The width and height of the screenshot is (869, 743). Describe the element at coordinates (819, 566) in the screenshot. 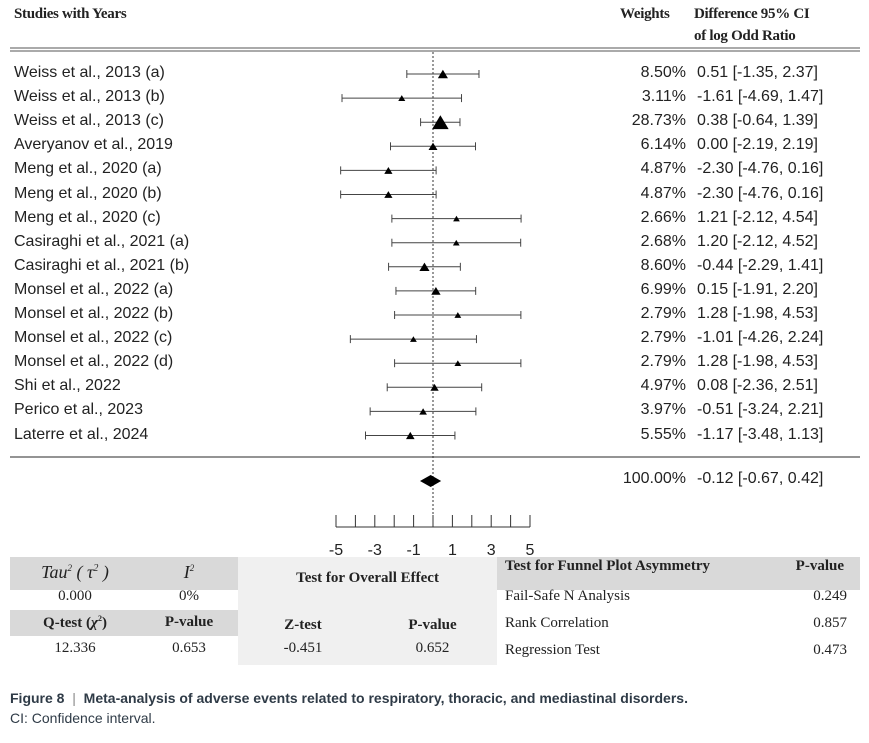

I see `funnel-p-label: P-value` at that location.